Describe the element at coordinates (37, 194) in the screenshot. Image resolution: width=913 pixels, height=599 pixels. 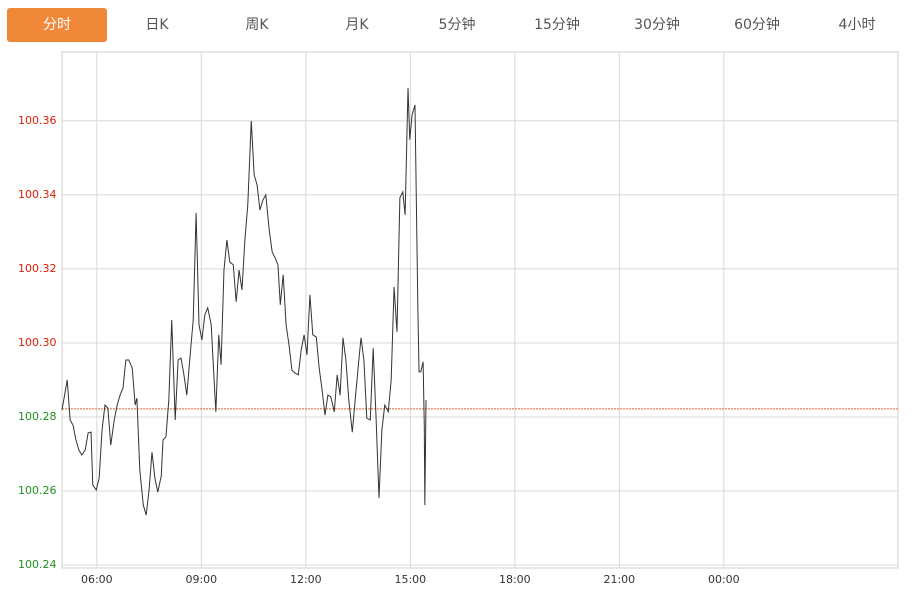
I see `y-tick-label: 100.34` at that location.